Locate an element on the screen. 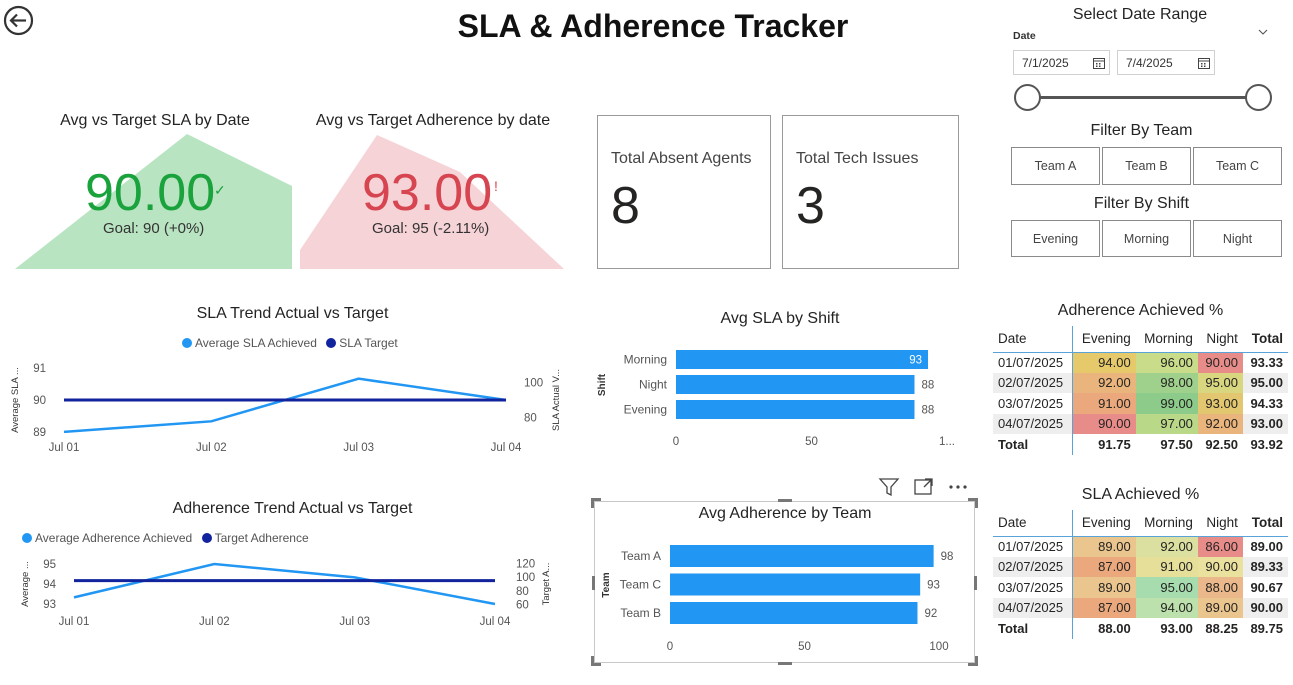 This screenshot has width=1293, height=685. row-total: 89.00 is located at coordinates (1265, 546).